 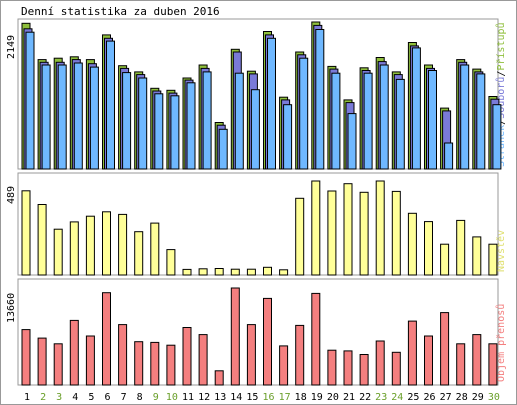 What do you see at coordinates (236, 397) in the screenshot?
I see `day-label-14: 14` at bounding box center [236, 397].